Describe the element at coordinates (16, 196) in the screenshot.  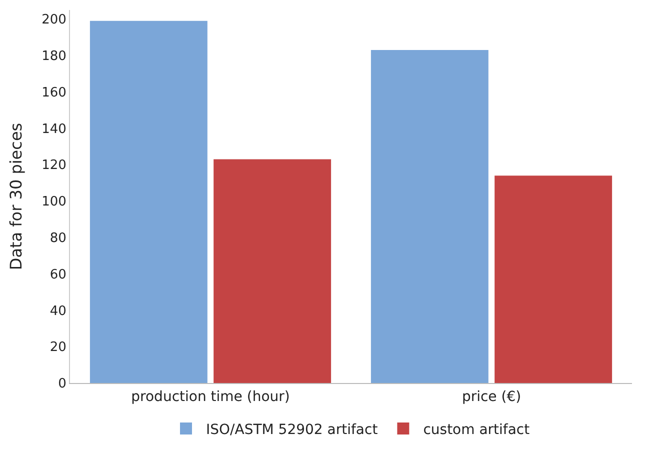
I see `y-axis-title: Data for 30 pieces` at that location.